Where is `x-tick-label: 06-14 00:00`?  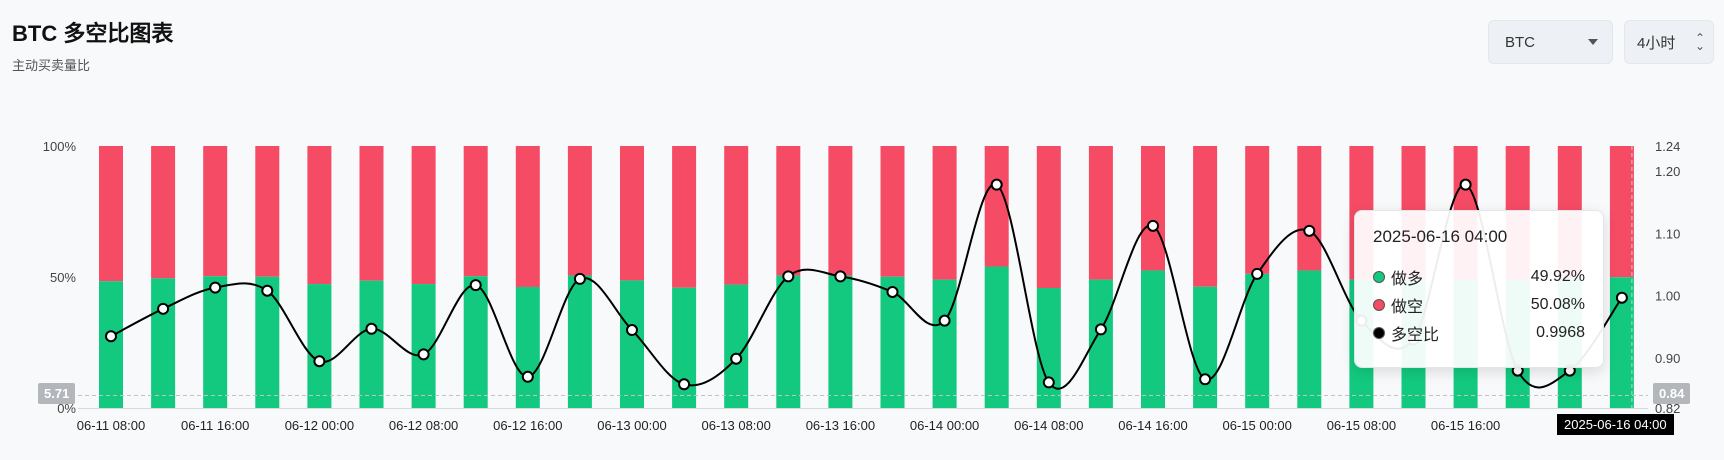 x-tick-label: 06-14 00:00 is located at coordinates (944, 425).